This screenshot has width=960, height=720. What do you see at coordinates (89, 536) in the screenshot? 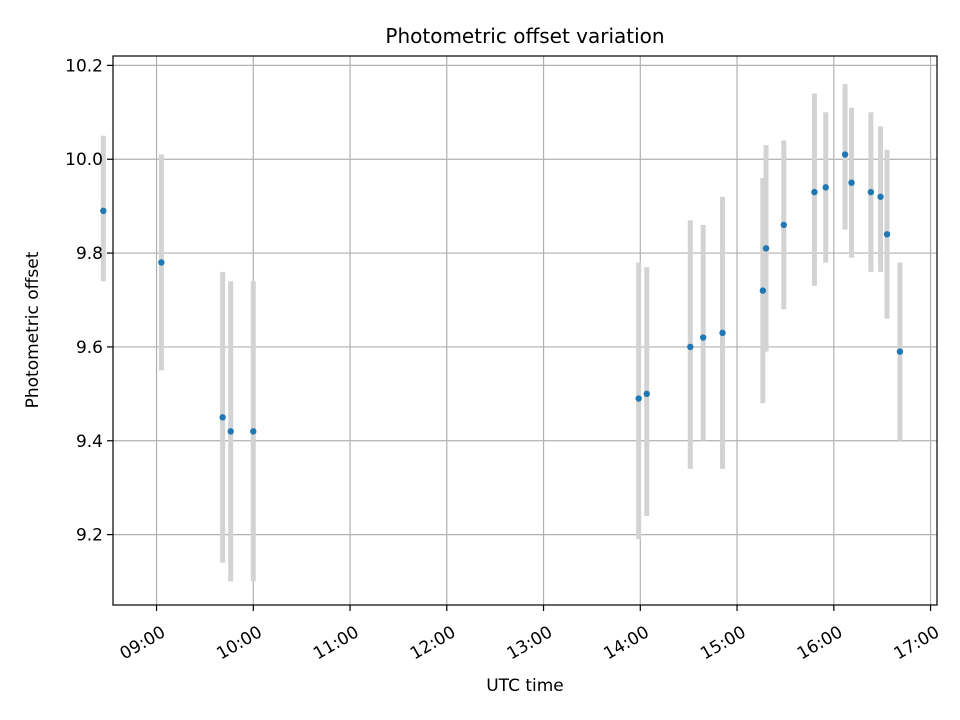
I see `y-tick-label: 9.2` at bounding box center [89, 536].